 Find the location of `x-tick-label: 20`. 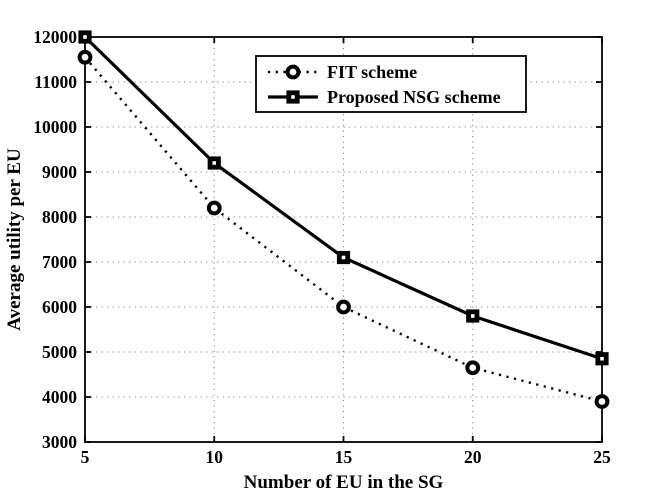

x-tick-label: 20 is located at coordinates (473, 457).